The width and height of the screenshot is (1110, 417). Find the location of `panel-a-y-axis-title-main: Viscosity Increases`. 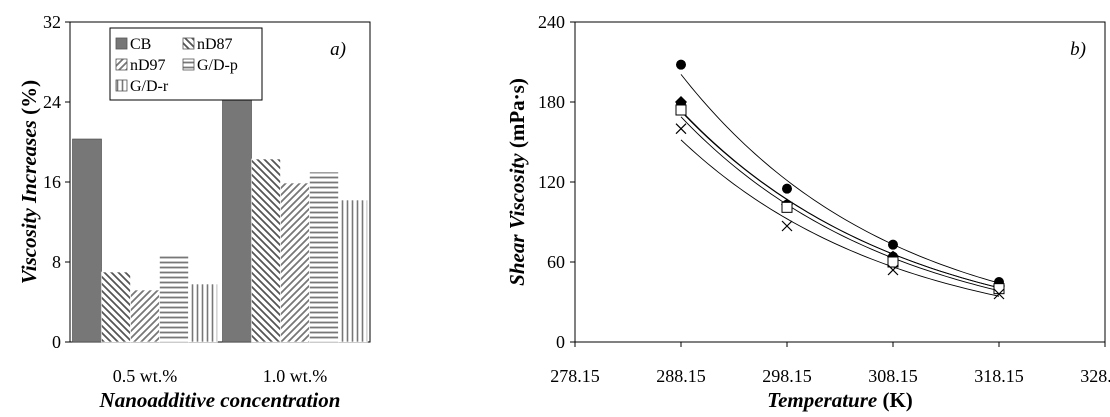

panel-a-y-axis-title-main: Viscosity Increases is located at coordinates (29, 202).